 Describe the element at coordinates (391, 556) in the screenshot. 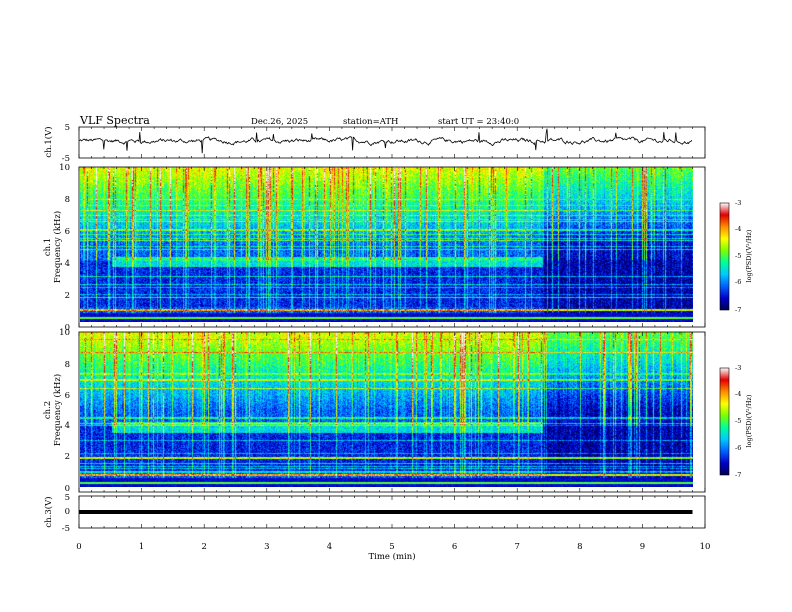

I see `time-axis-label: Time (min)` at that location.